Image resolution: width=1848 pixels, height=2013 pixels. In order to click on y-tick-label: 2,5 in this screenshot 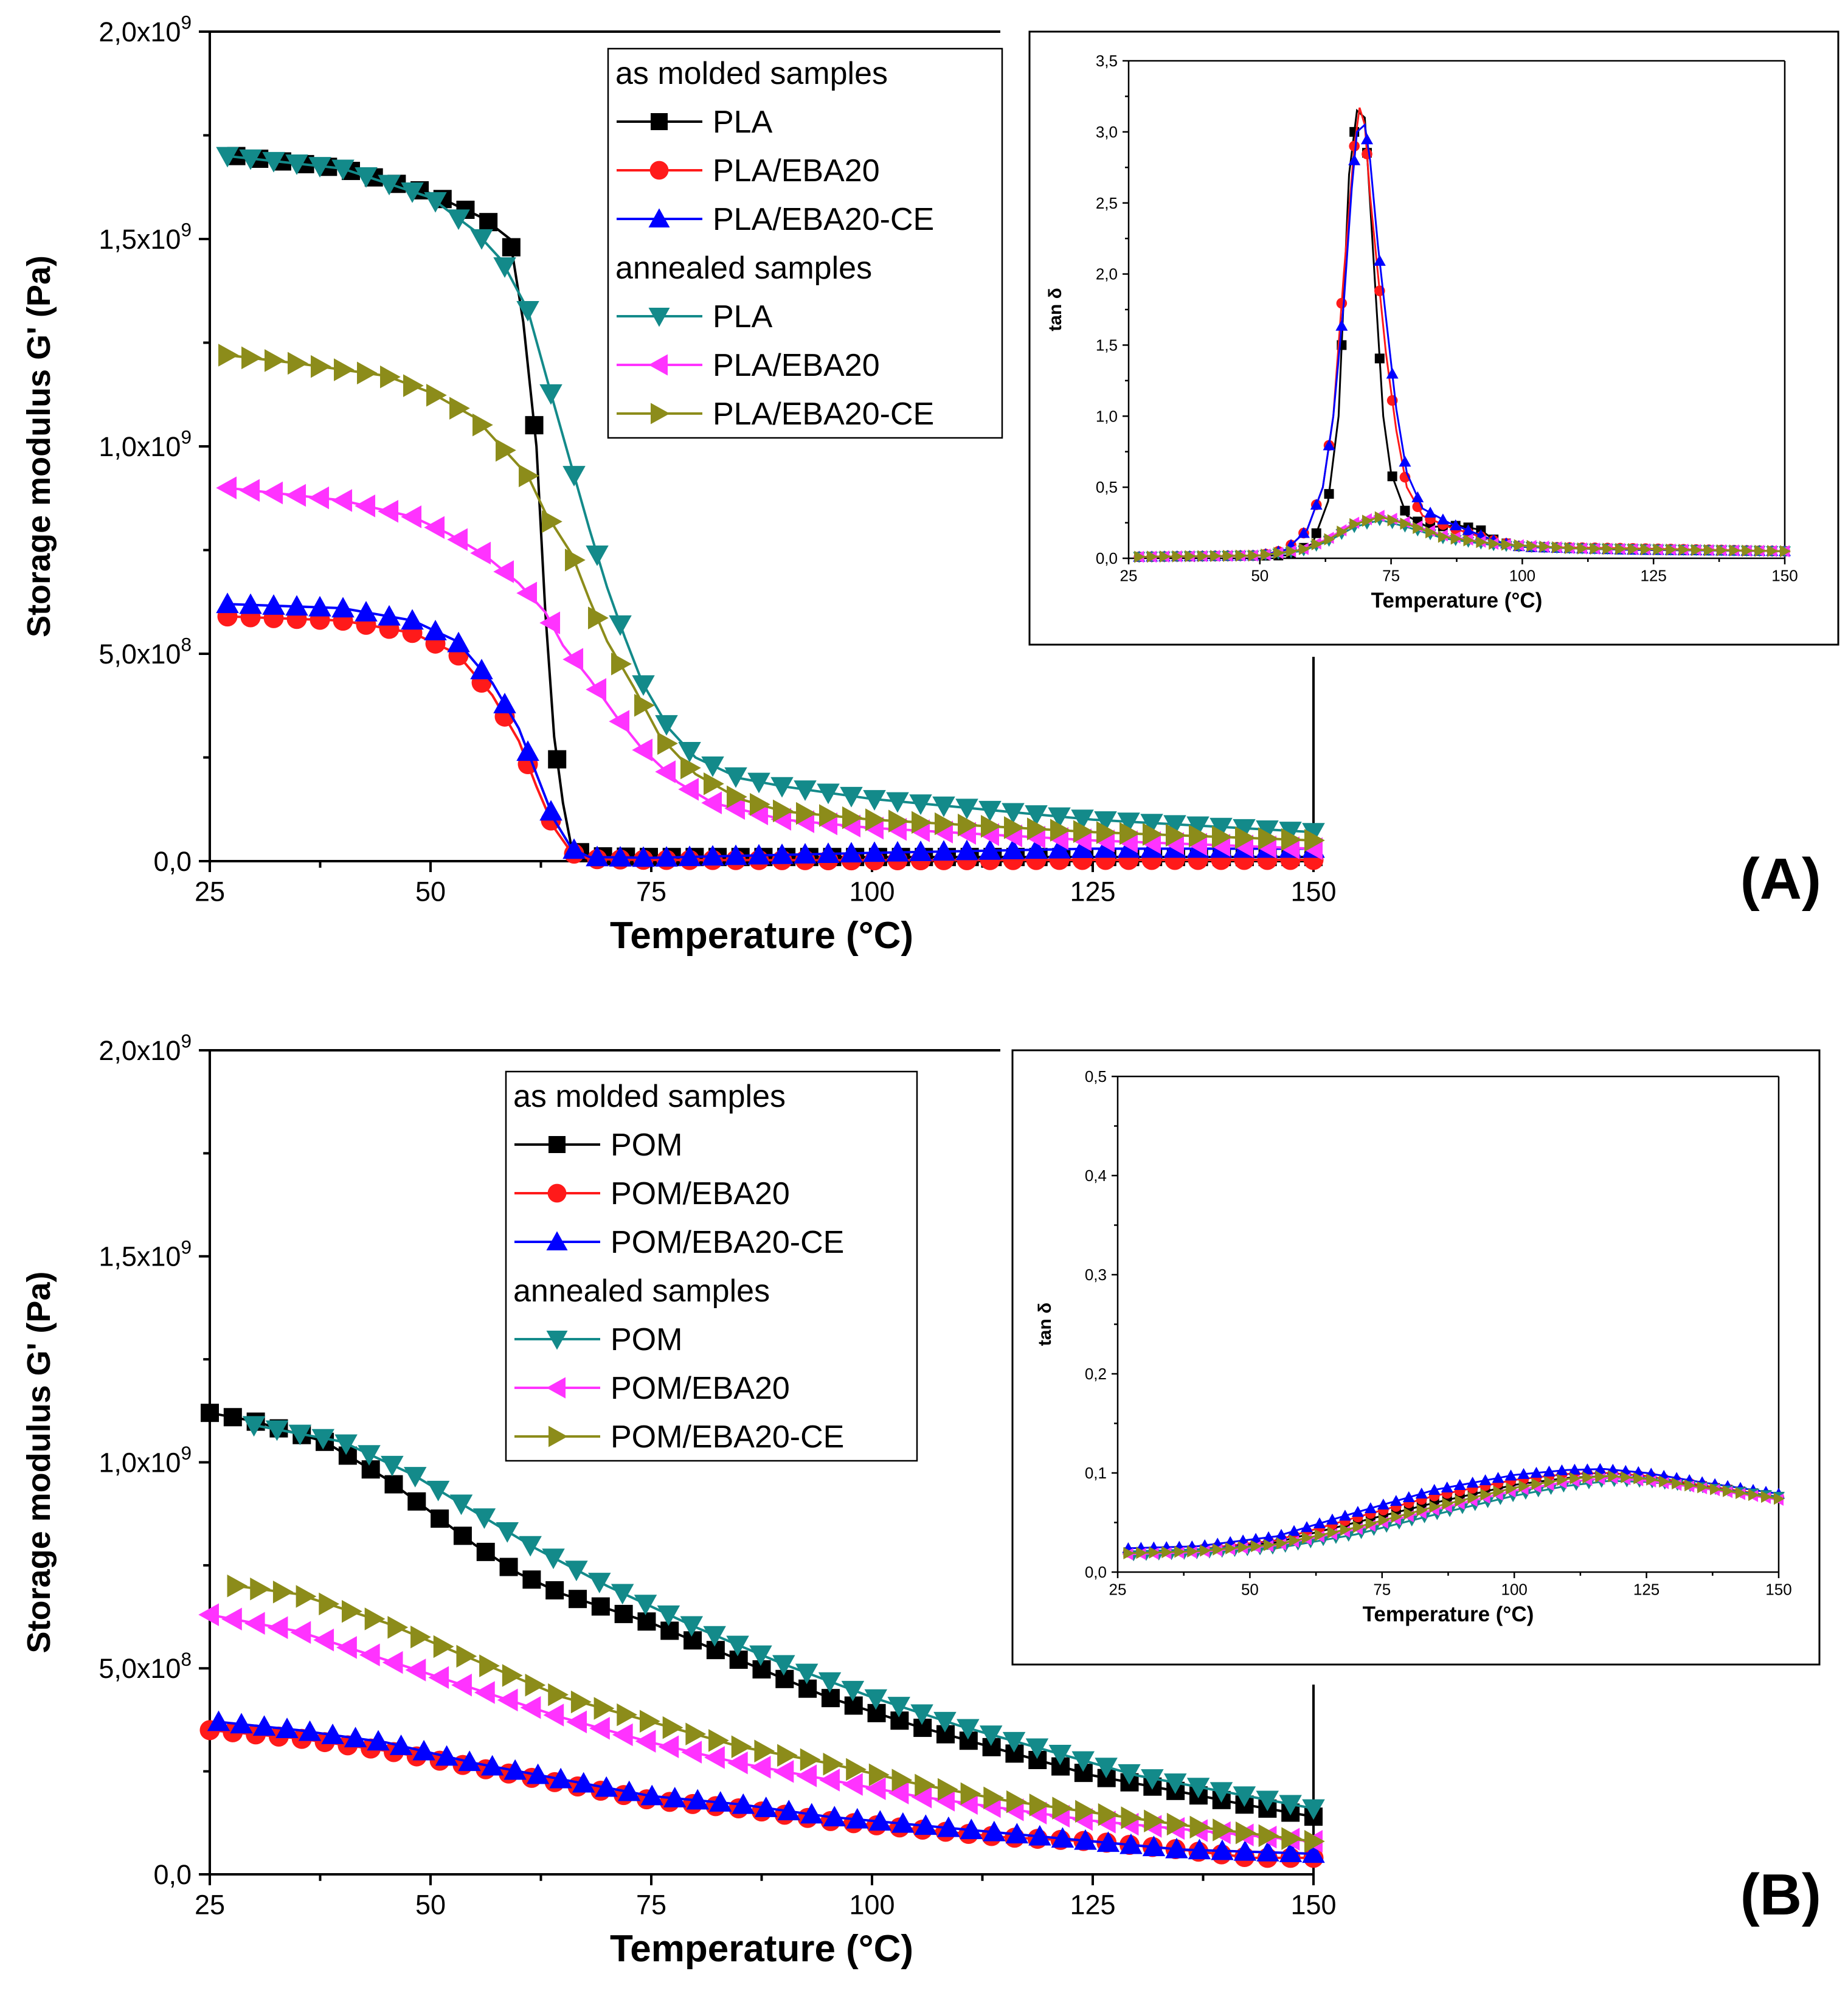, I will do `click(1107, 203)`.